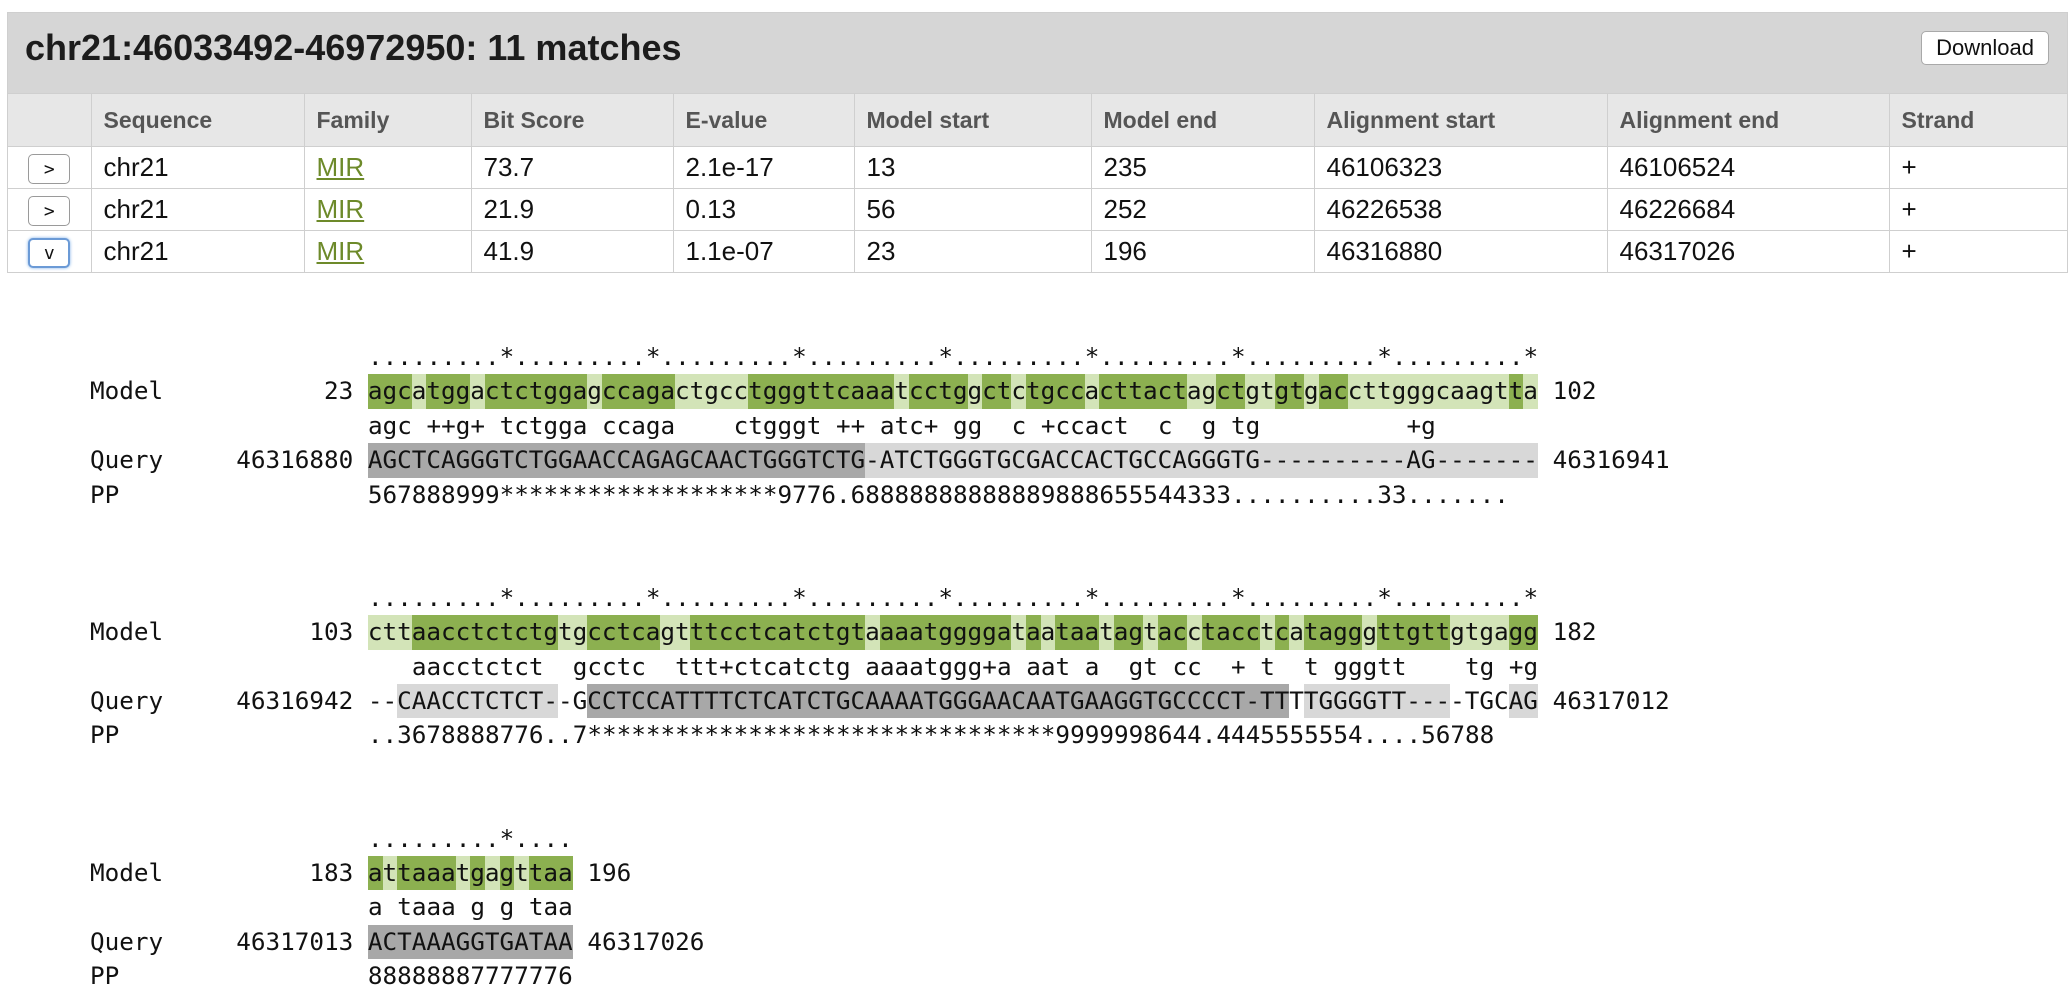  What do you see at coordinates (572, 168) in the screenshot?
I see `bit-score-cell: 73.7` at bounding box center [572, 168].